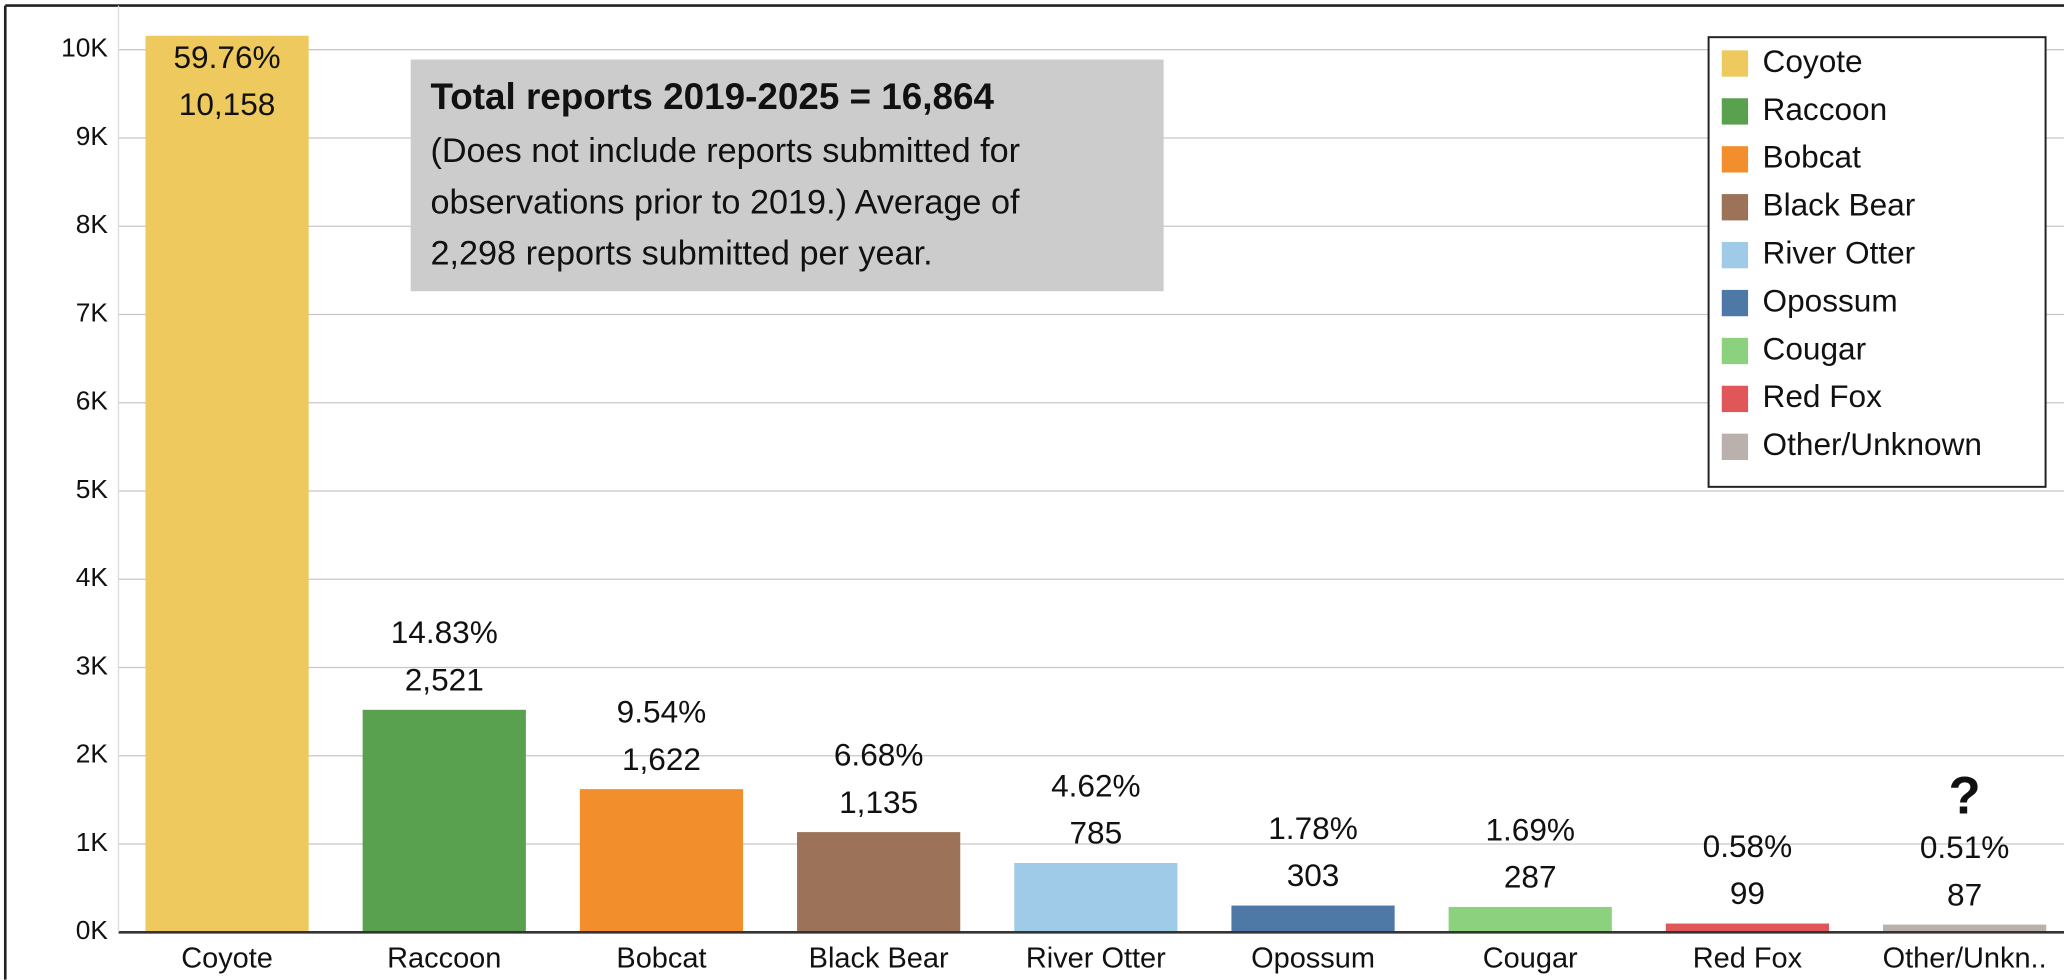  I want to click on y-tick-label: 9K, so click(92, 136).